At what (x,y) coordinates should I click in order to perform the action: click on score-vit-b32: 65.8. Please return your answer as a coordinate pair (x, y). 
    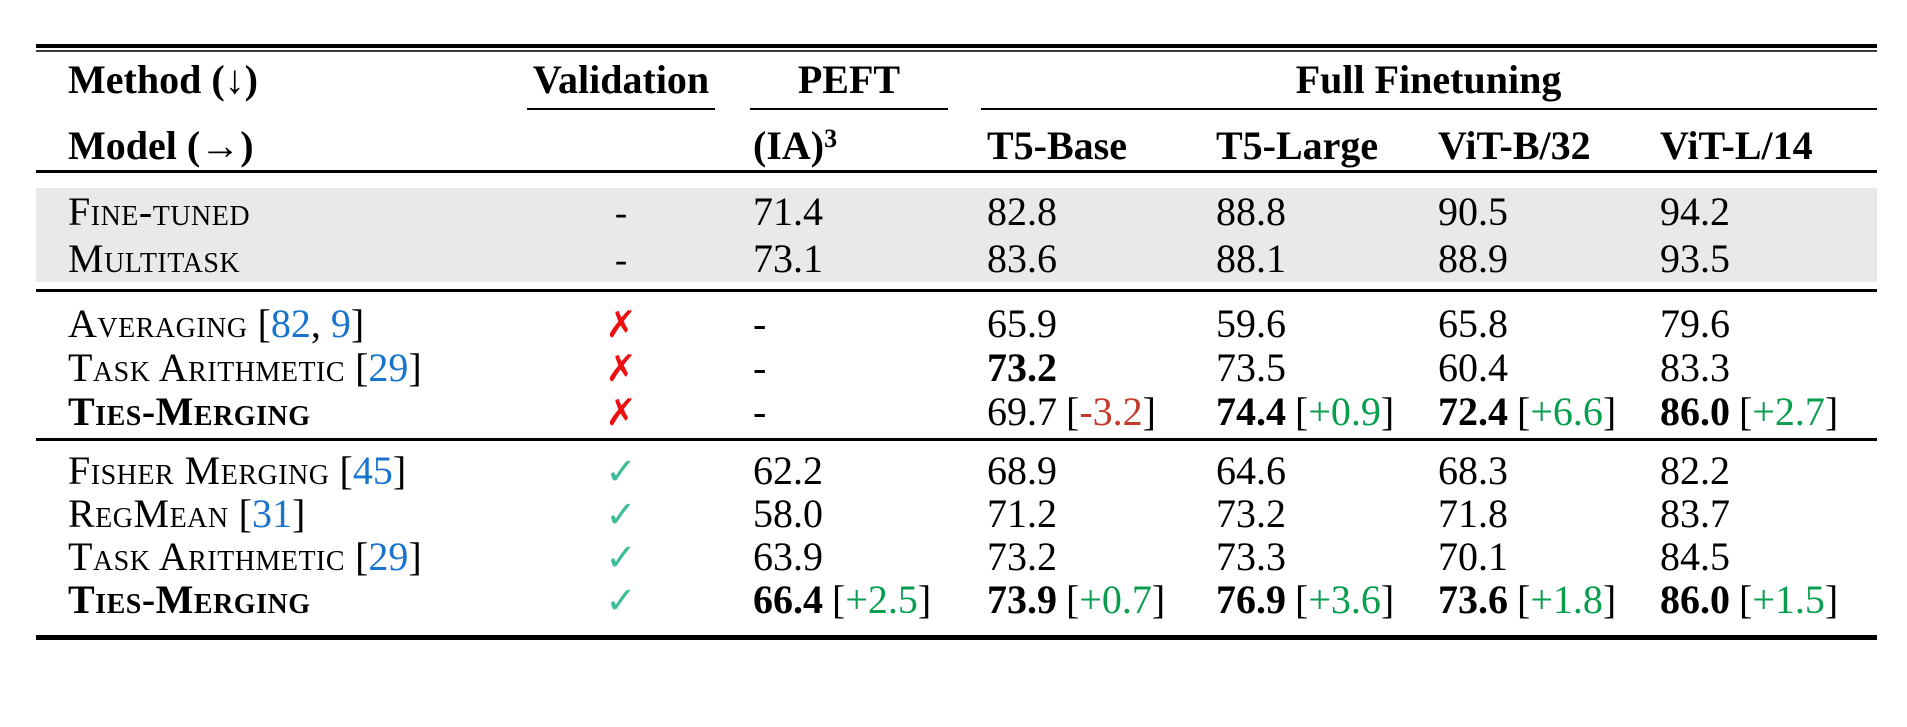
    Looking at the image, I should click on (1473, 323).